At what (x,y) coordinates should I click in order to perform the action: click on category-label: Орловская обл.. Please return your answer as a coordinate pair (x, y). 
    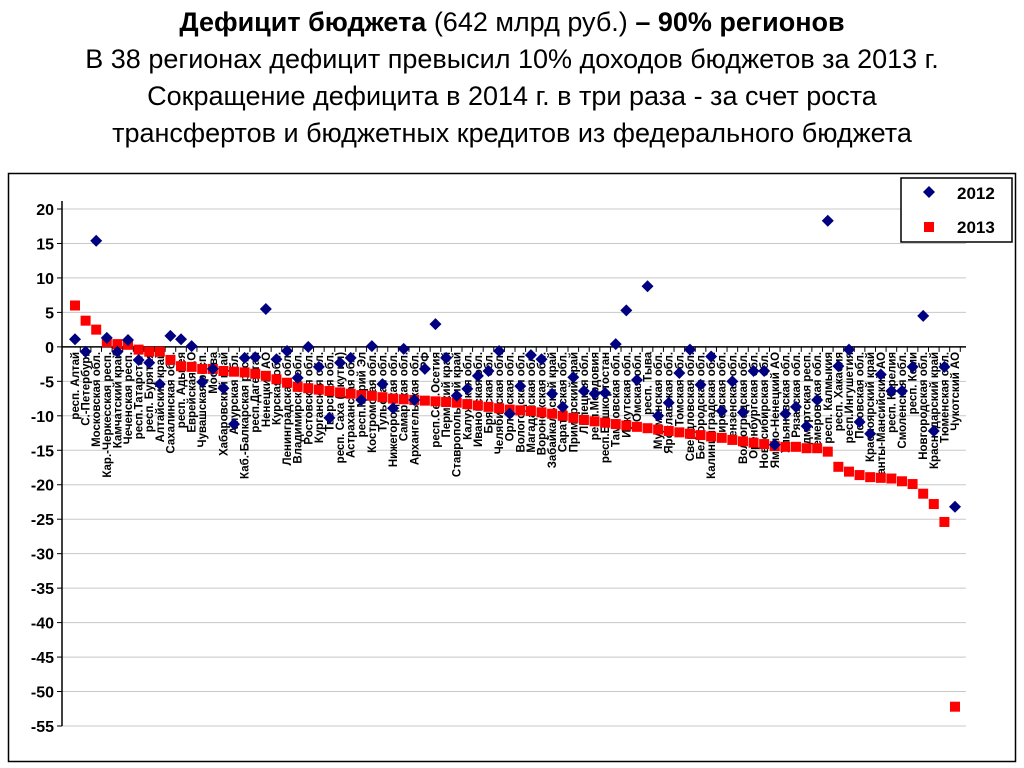
    Looking at the image, I should click on (511, 396).